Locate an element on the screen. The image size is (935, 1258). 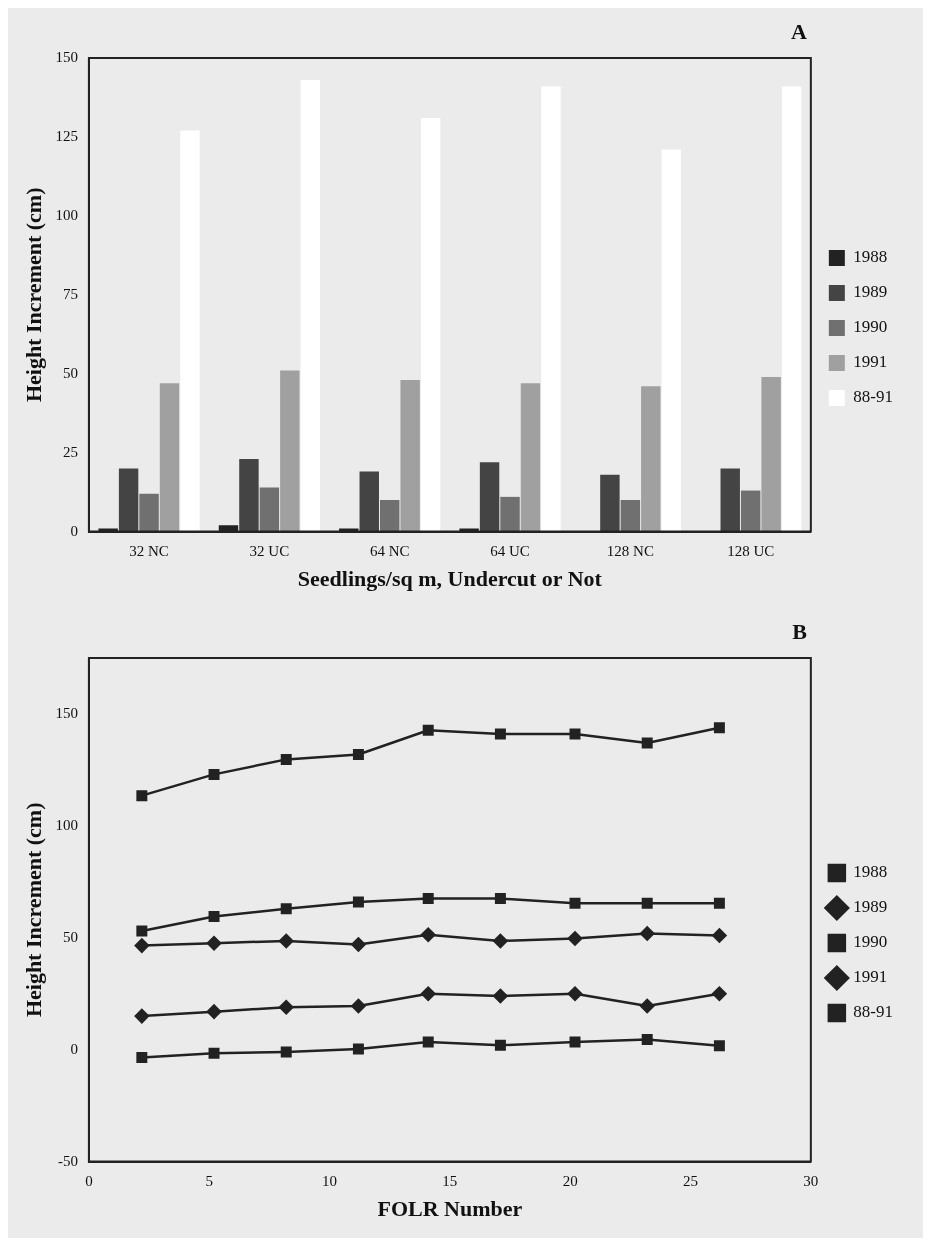
x-tick-label: 64 UC is located at coordinates (510, 550).